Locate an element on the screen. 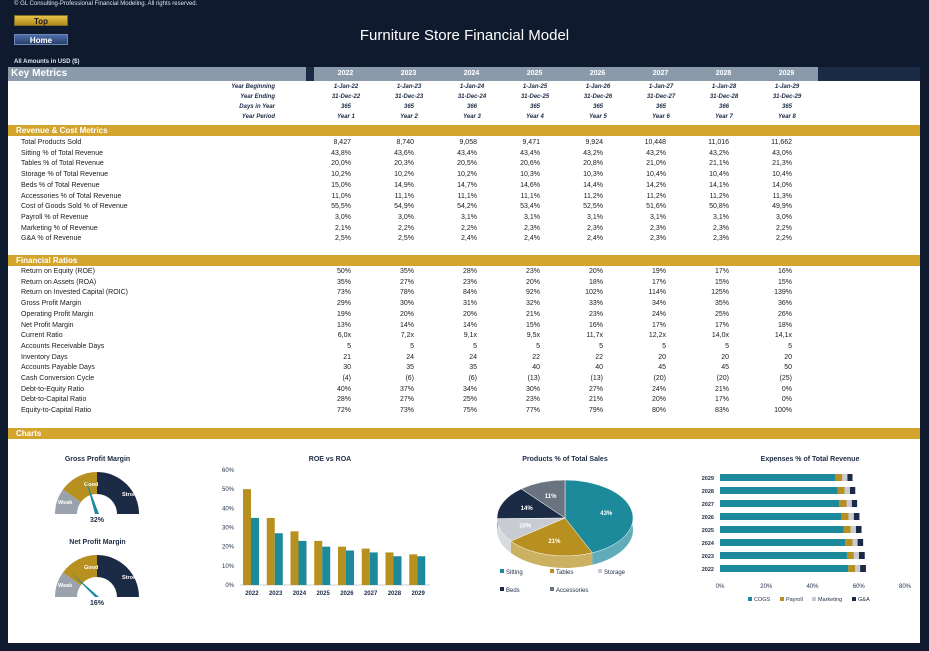  y-tick-label: 2025 is located at coordinates (708, 531).